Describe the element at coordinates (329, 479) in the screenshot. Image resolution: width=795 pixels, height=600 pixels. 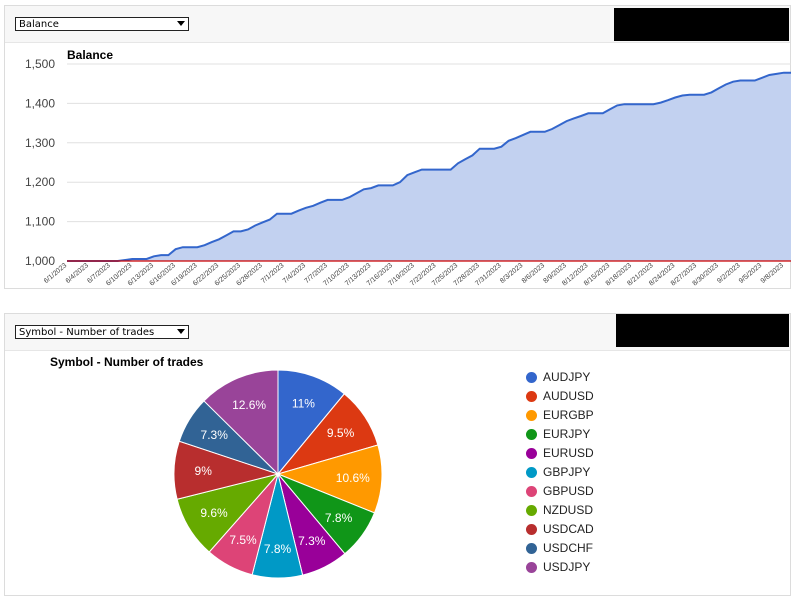
I see `pie-slice-eurgbp` at that location.